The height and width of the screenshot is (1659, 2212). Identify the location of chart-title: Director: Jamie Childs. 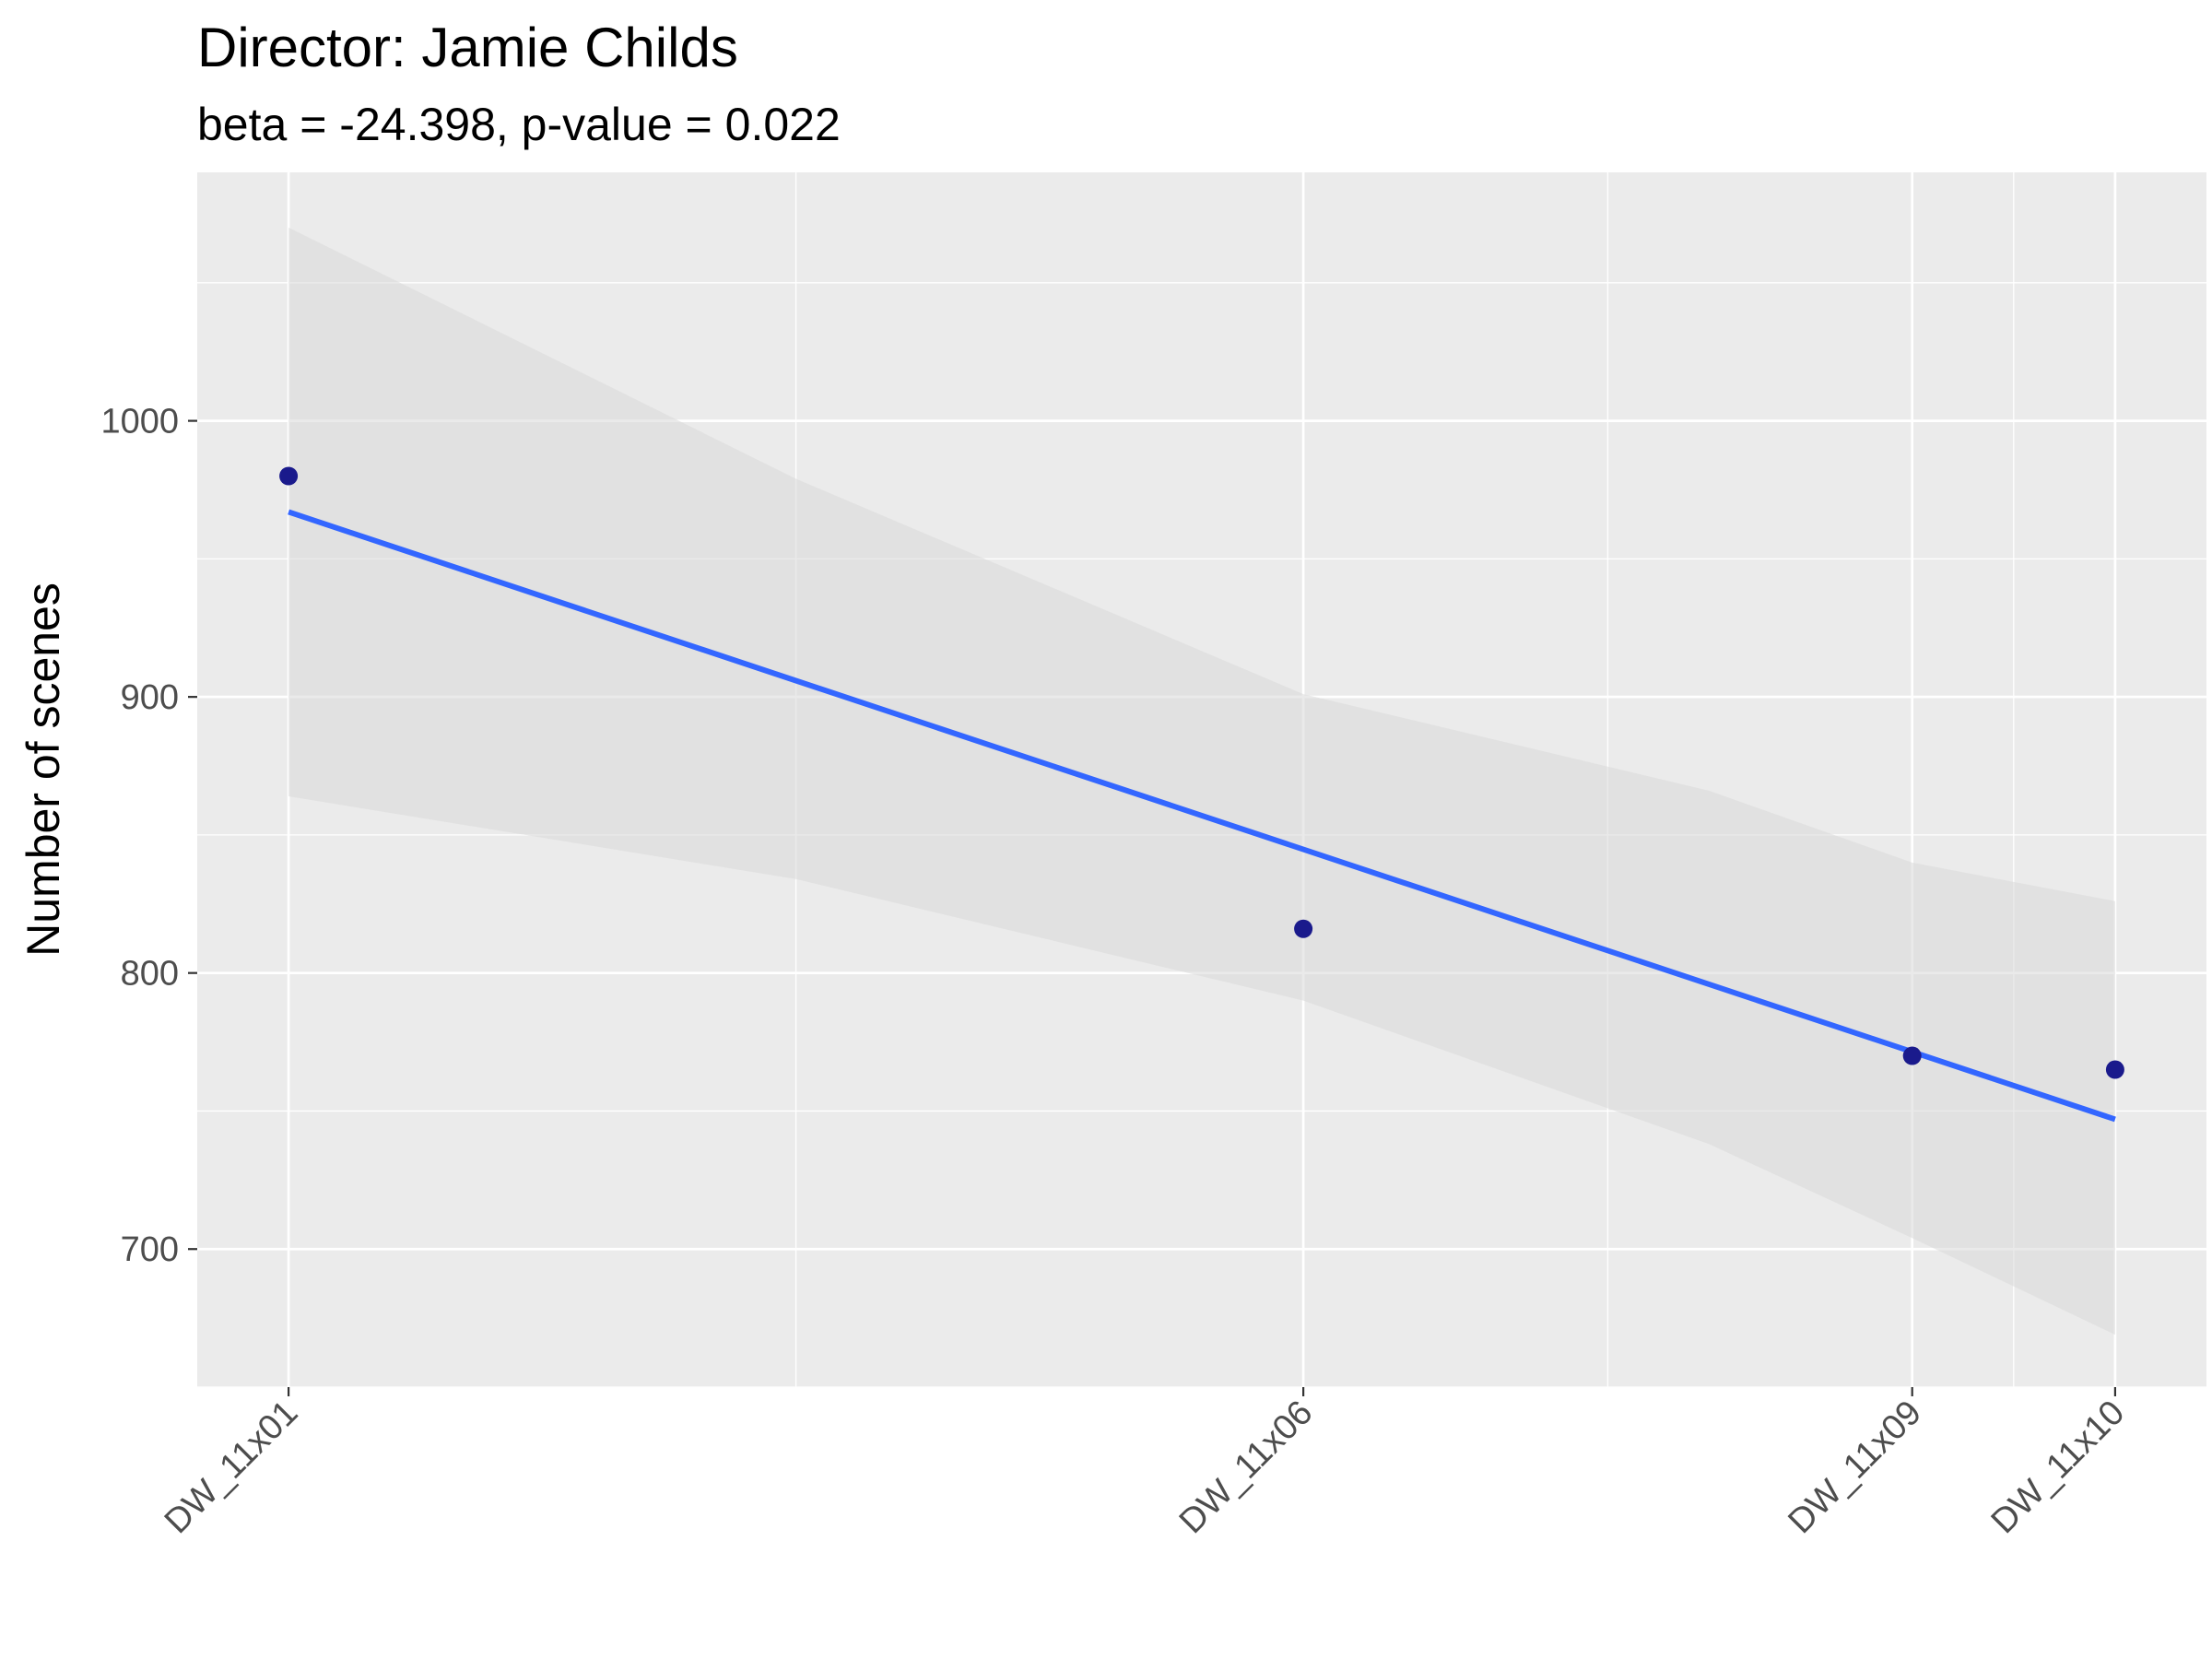
(467, 47).